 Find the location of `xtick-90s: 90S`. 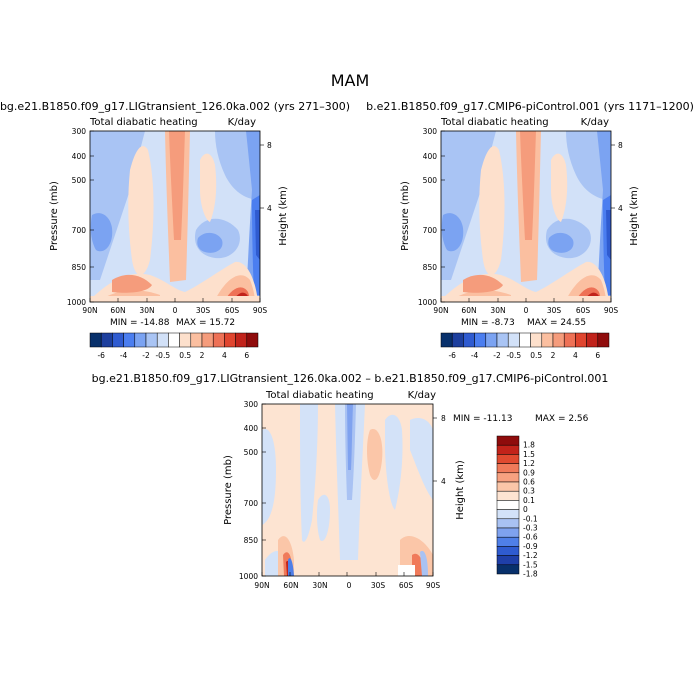

xtick-90s: 90S is located at coordinates (433, 585).